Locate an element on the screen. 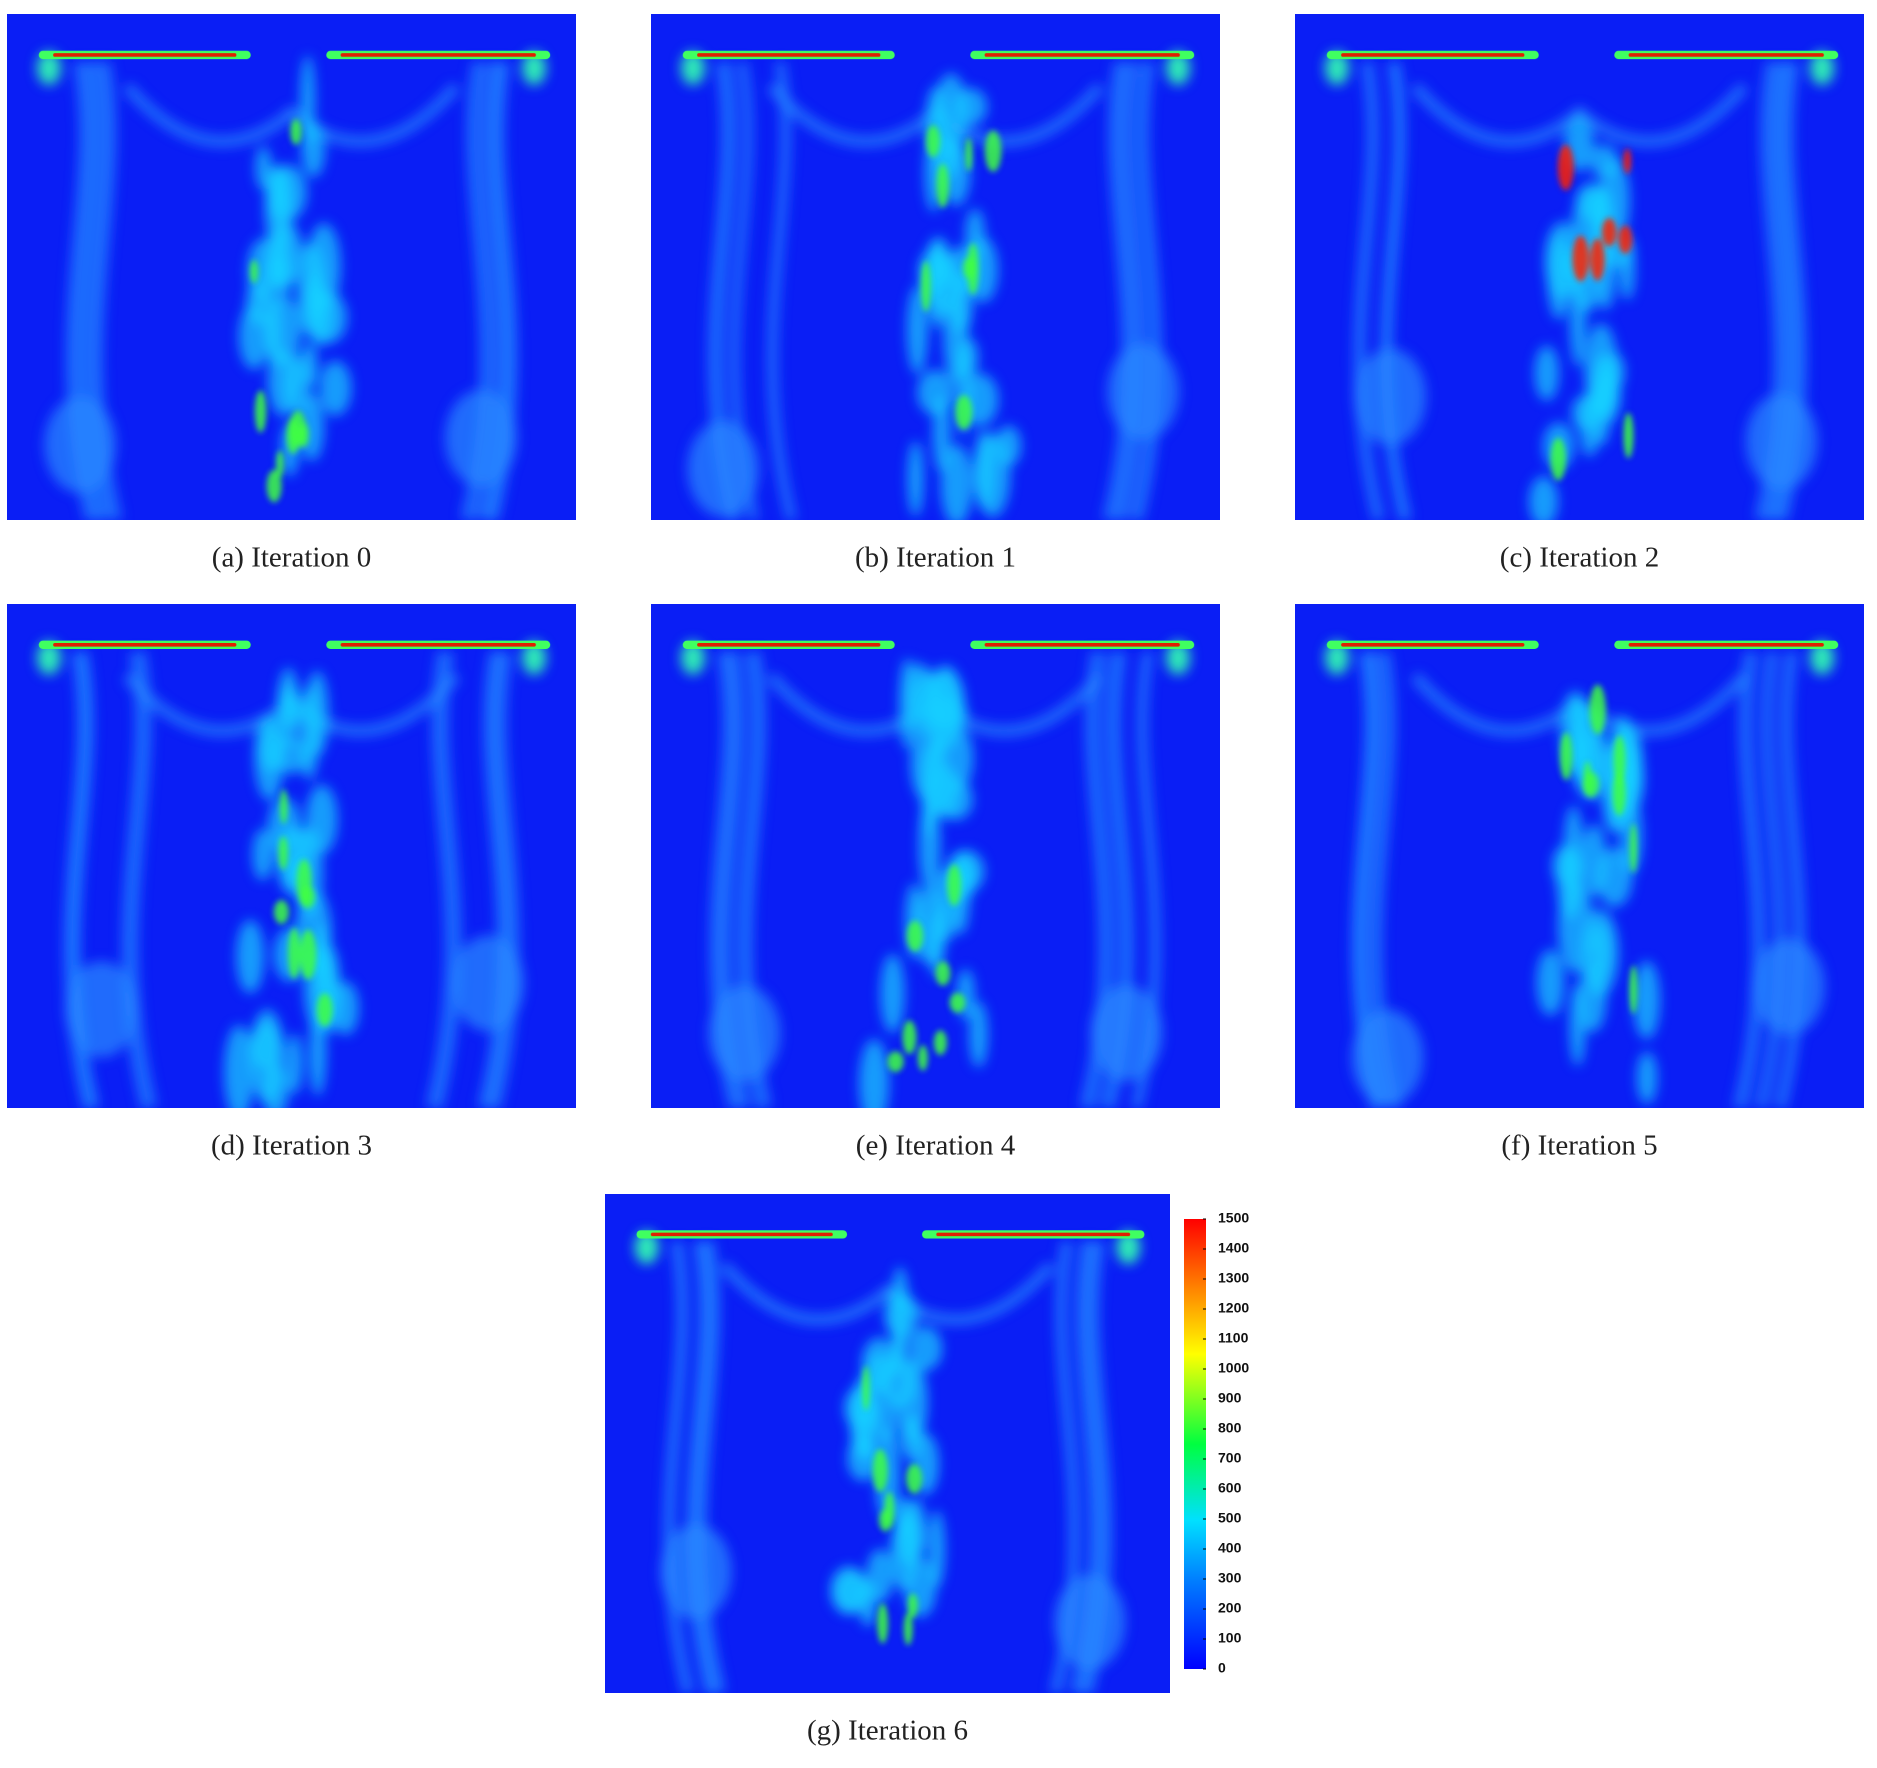 This screenshot has height=1768, width=1877. streaks is located at coordinates (291, 874).